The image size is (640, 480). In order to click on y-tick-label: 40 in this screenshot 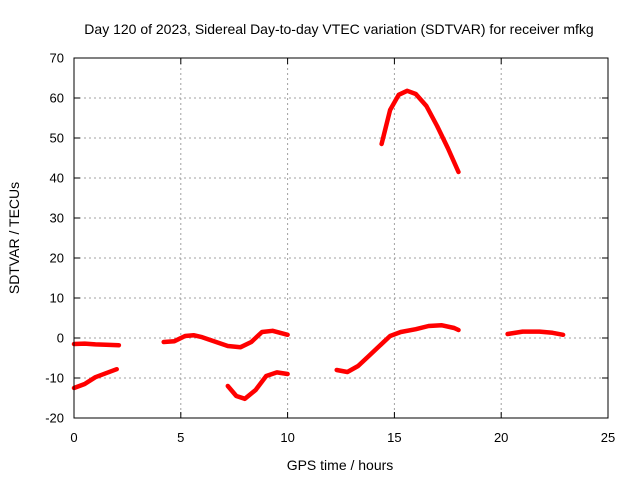, I will do `click(57, 178)`.